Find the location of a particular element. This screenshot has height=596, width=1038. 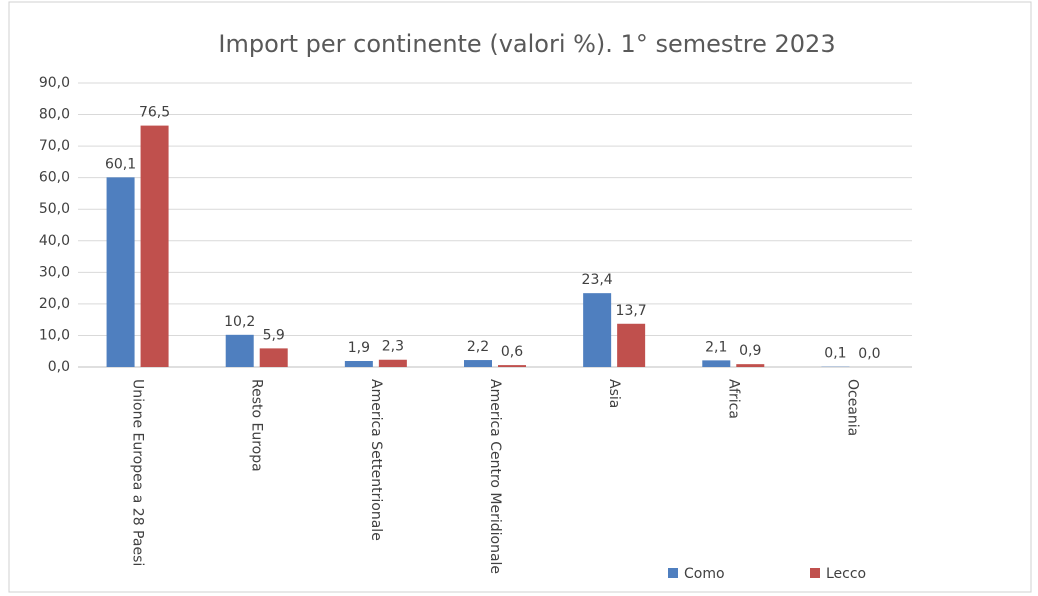

y-tick-label: 40,0 is located at coordinates (54, 241).